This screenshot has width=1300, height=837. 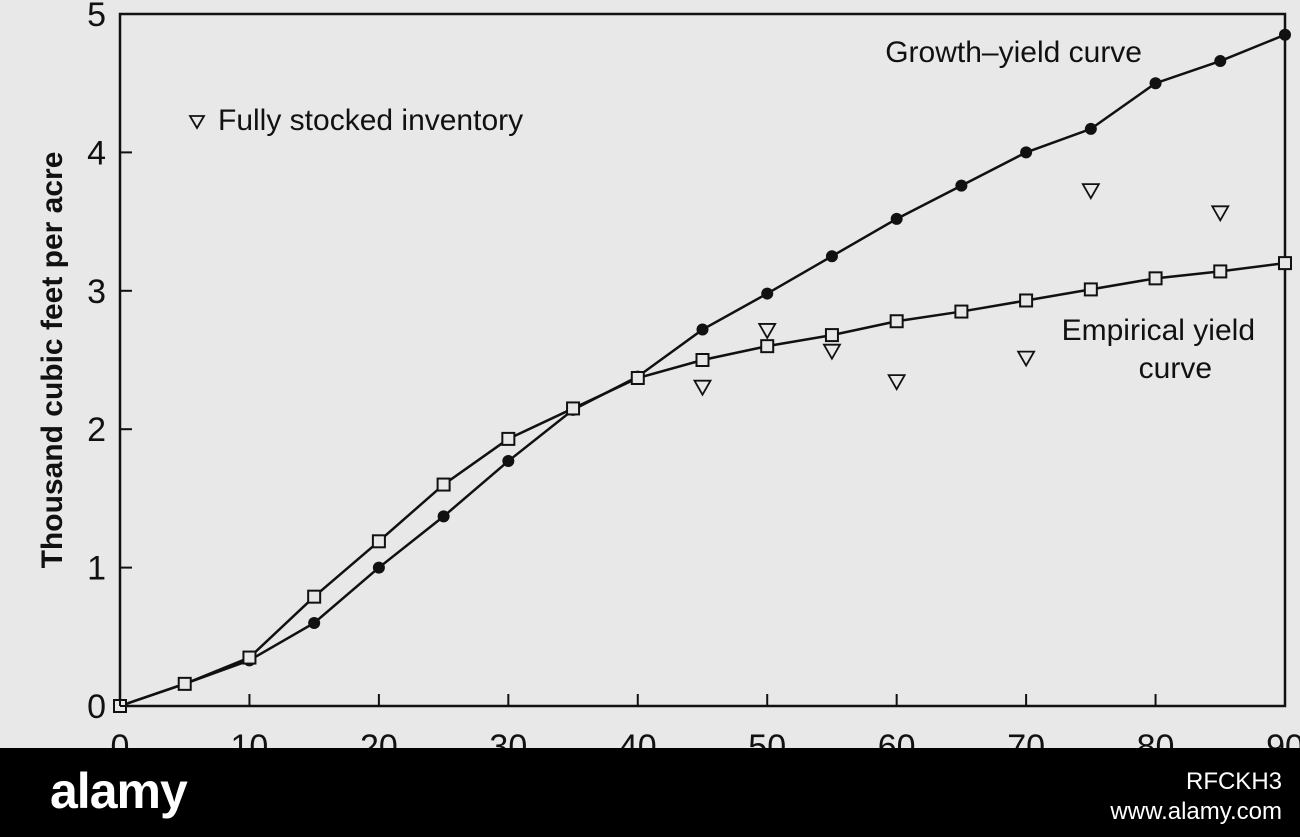 What do you see at coordinates (96, 153) in the screenshot?
I see `y-tick-label: 4` at bounding box center [96, 153].